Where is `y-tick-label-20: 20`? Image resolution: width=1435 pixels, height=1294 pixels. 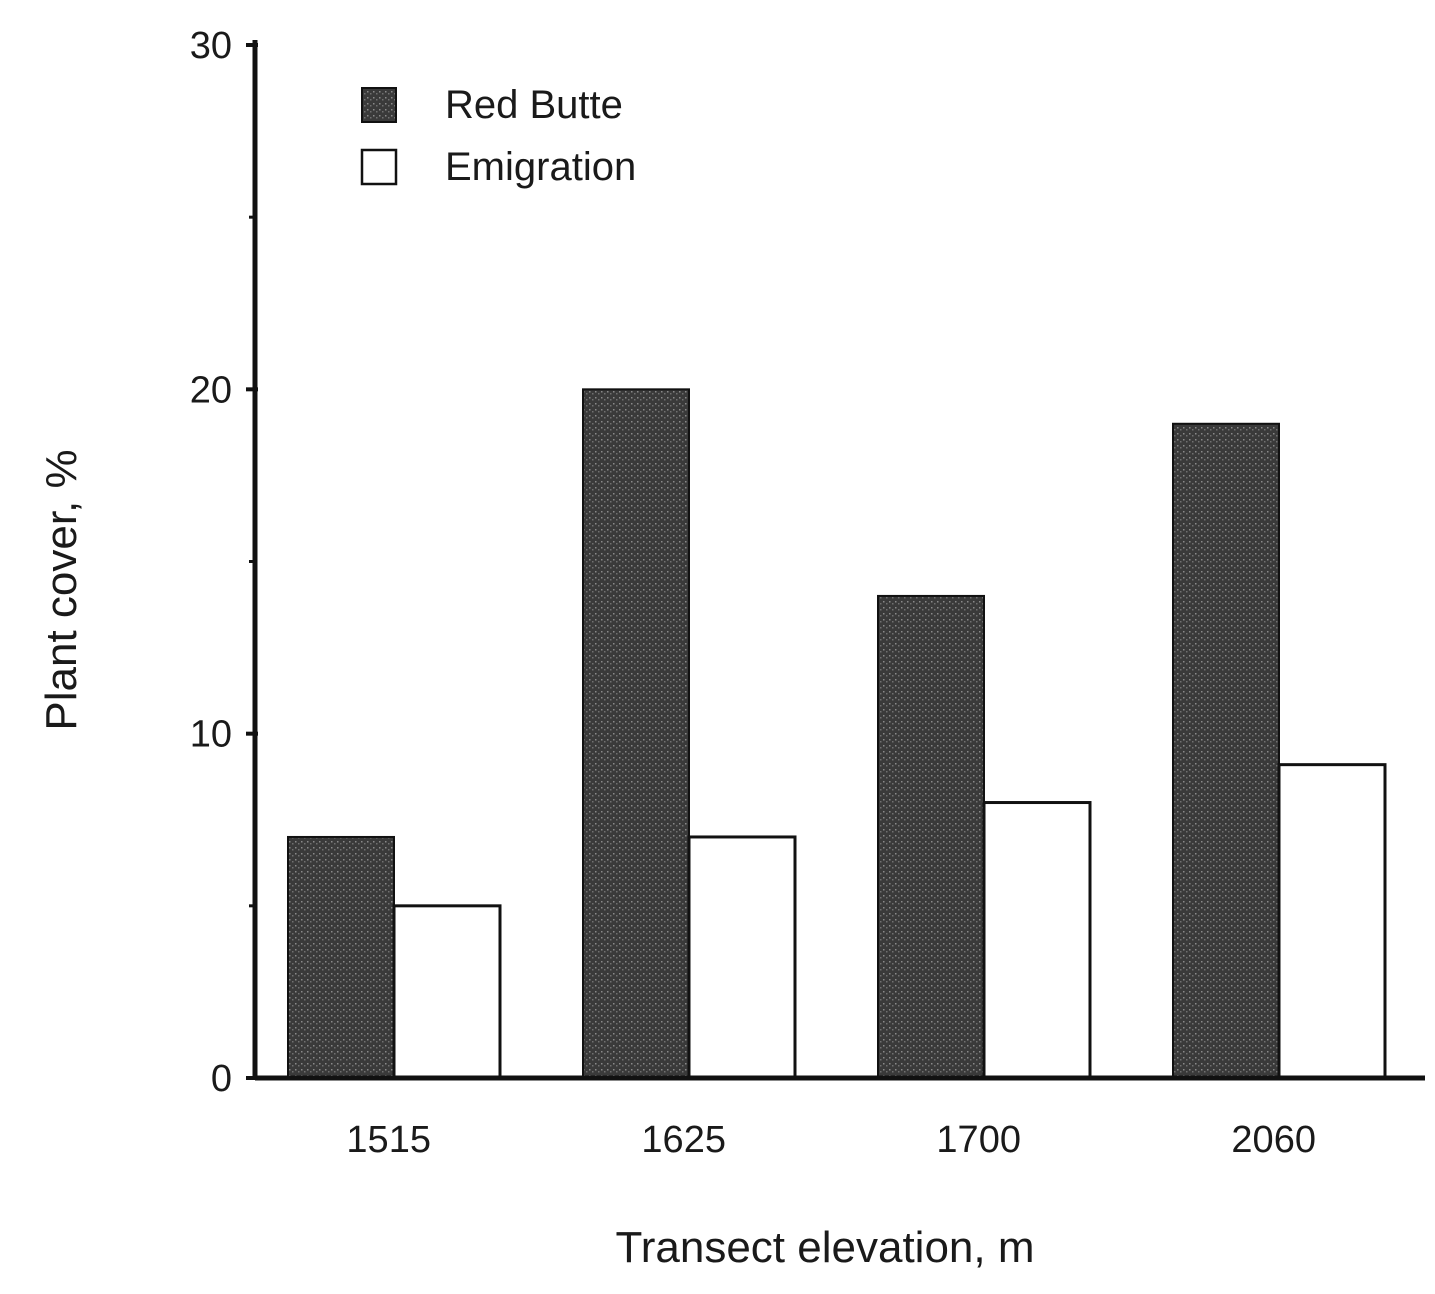
y-tick-label-20: 20 is located at coordinates (211, 390).